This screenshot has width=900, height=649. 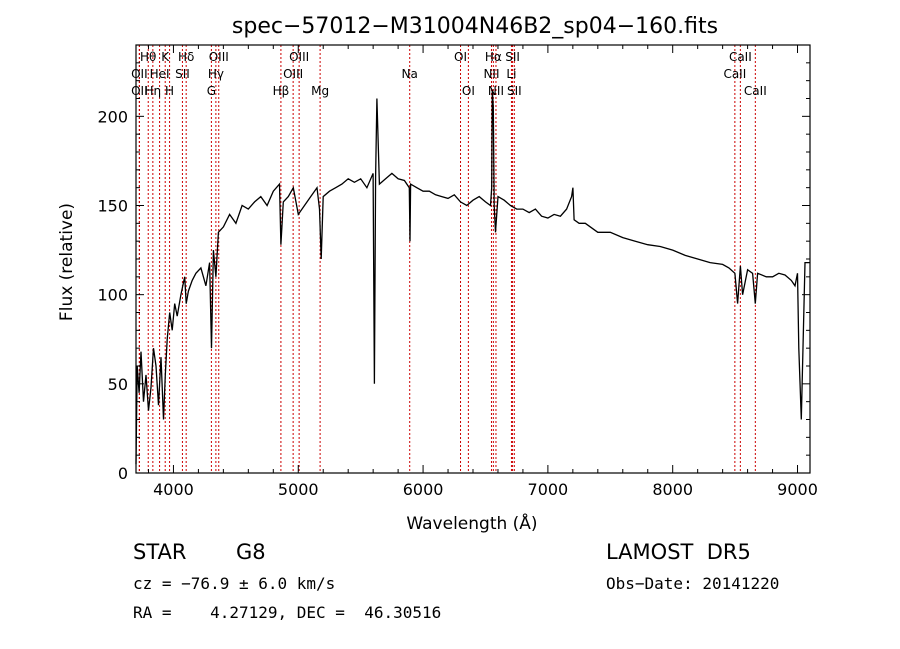 What do you see at coordinates (160, 552) in the screenshot?
I see `object-class: STAR` at bounding box center [160, 552].